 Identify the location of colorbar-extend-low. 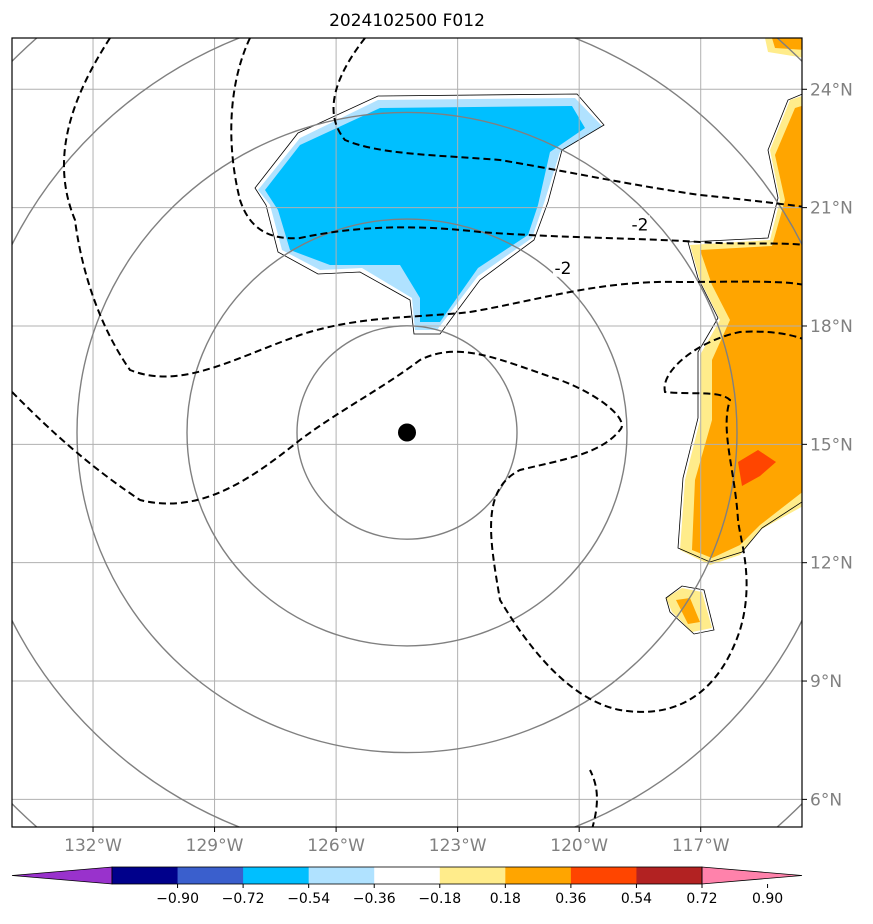
(62, 875).